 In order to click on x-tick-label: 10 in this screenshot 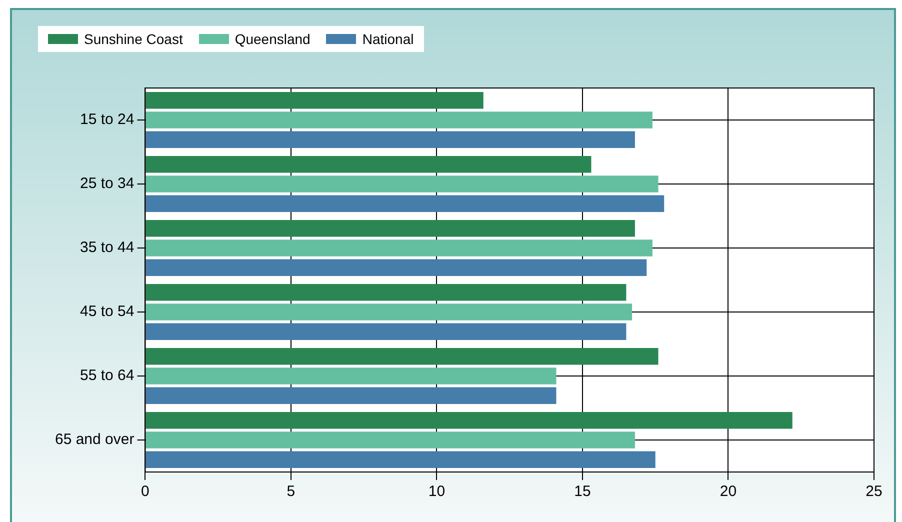, I will do `click(437, 491)`.